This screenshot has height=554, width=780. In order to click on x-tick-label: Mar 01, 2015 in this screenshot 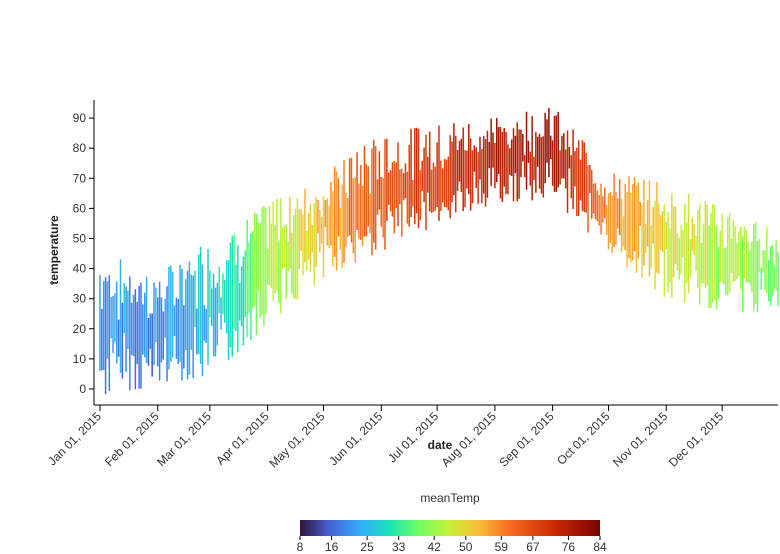, I will do `click(184, 439)`.